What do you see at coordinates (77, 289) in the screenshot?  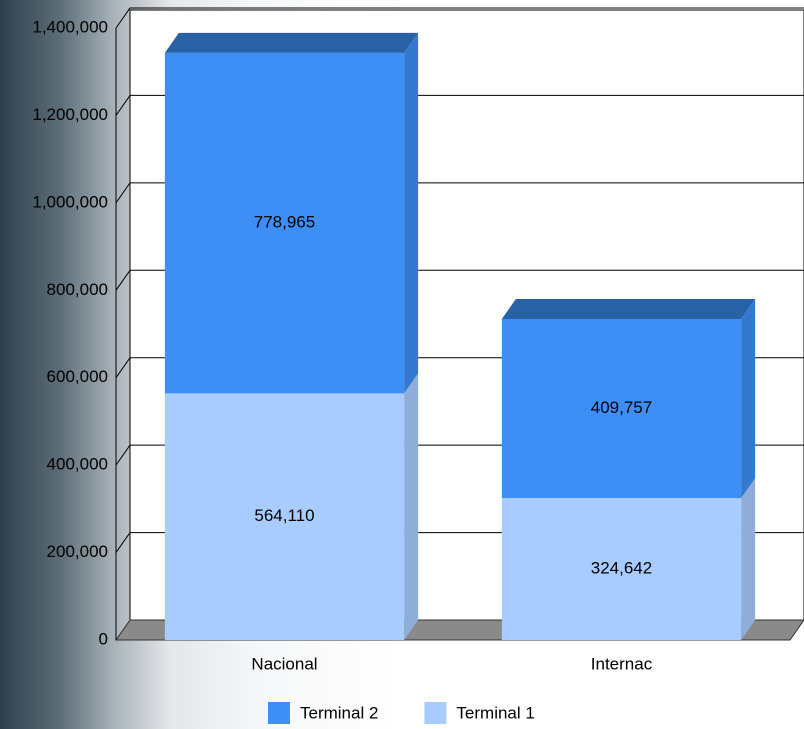 I see `y-tick-label: 800,000` at bounding box center [77, 289].